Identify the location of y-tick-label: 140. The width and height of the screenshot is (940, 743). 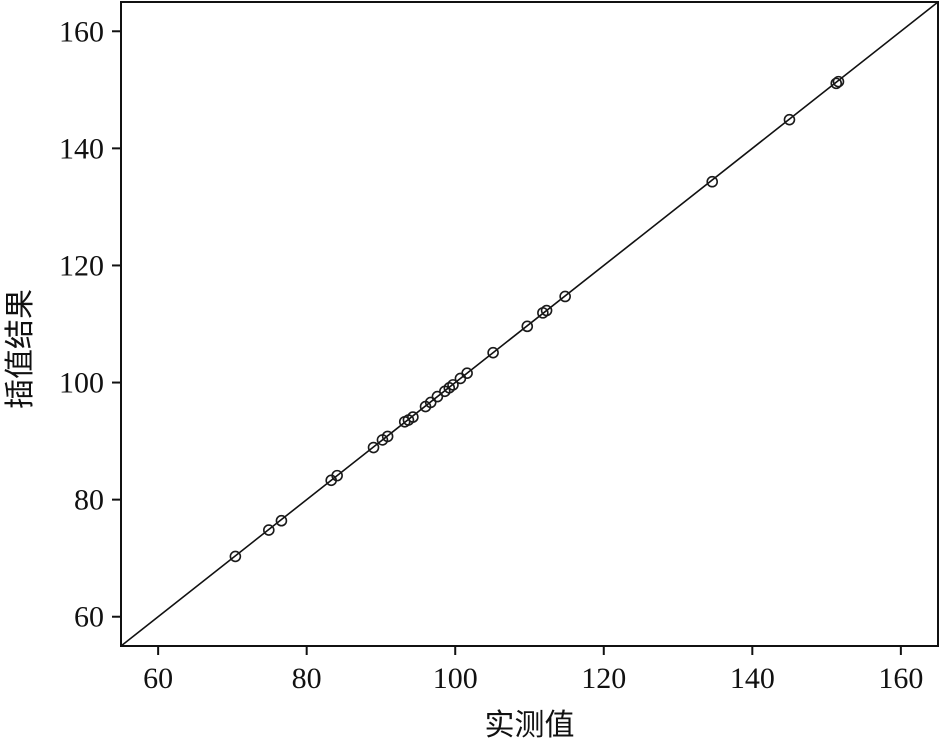
(81, 148).